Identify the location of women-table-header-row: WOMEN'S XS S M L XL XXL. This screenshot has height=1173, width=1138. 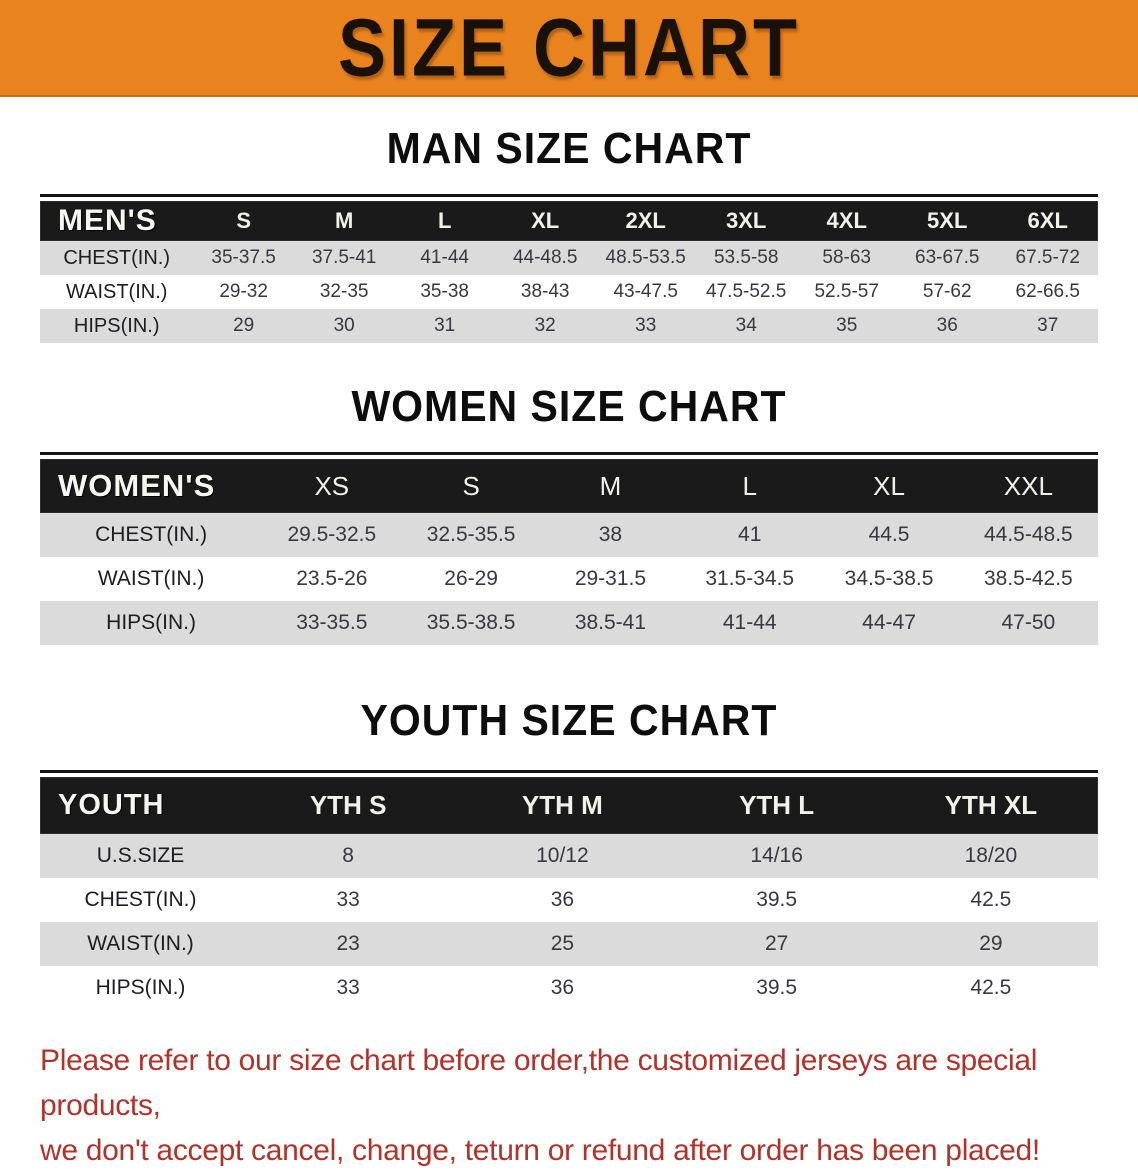
(569, 486).